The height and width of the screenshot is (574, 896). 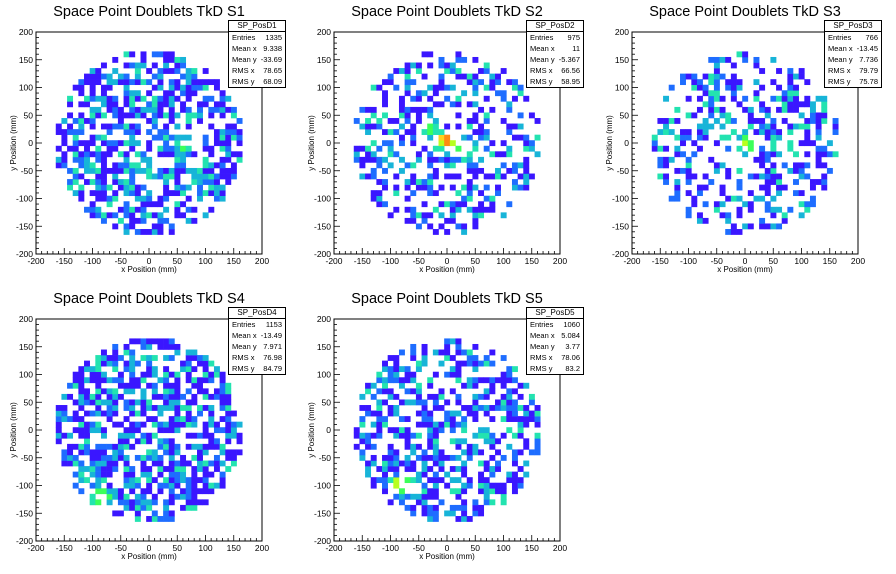 I want to click on stats-value: -5.367, so click(x=569, y=59).